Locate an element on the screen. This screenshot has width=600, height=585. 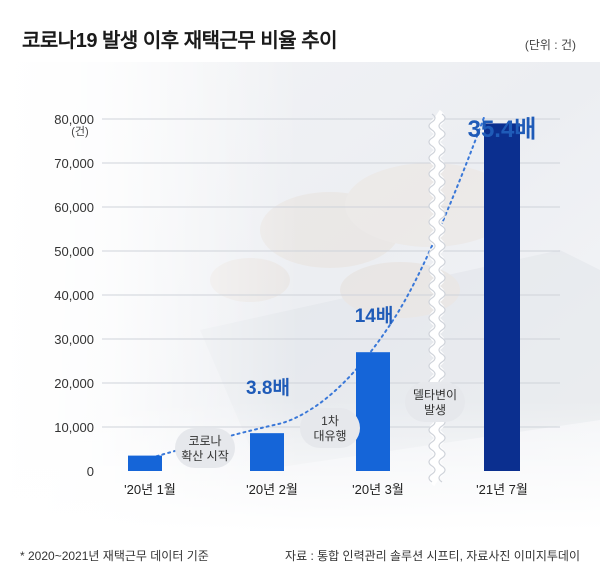
unit-note: (단위 : 건) is located at coordinates (550, 45).